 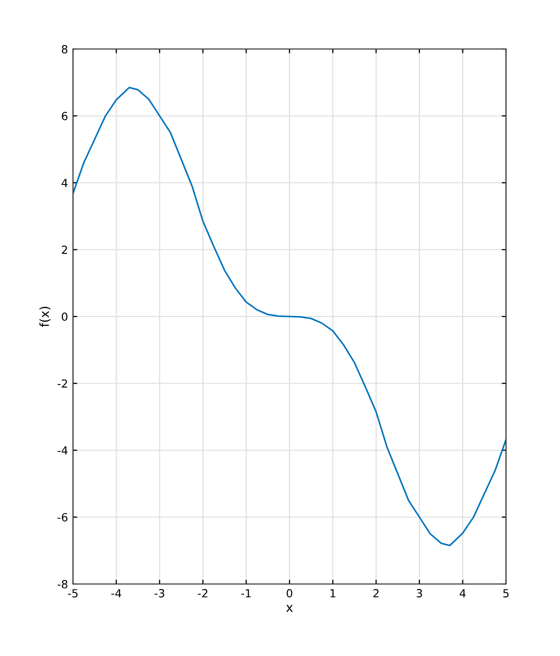 What do you see at coordinates (333, 593) in the screenshot?
I see `x-tick-label: 1` at bounding box center [333, 593].